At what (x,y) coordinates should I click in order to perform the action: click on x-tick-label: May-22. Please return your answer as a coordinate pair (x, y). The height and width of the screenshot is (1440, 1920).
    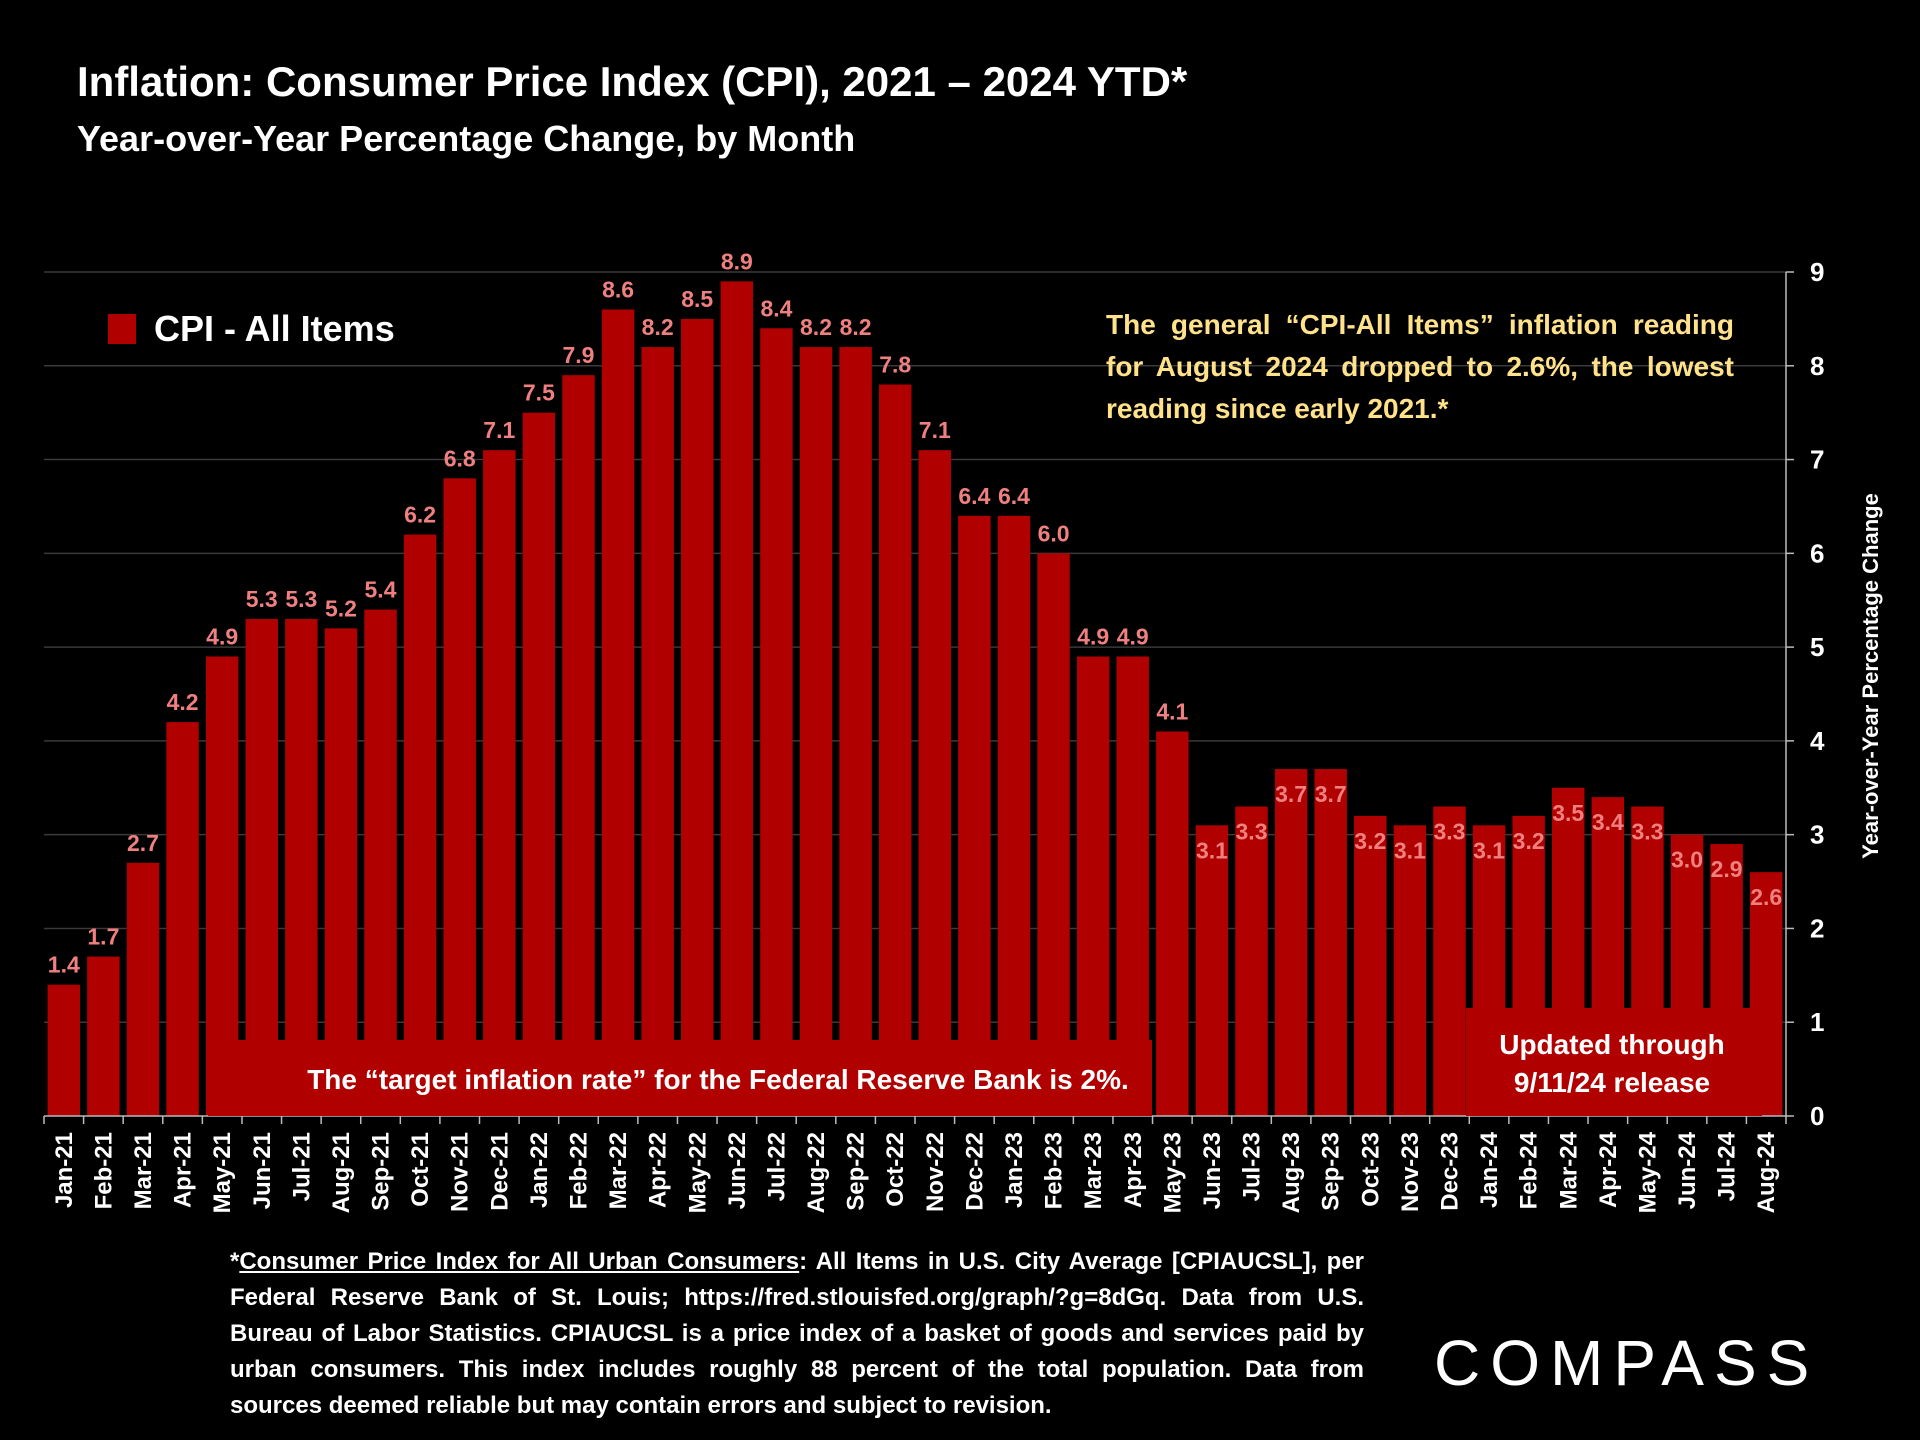
    Looking at the image, I should click on (697, 1172).